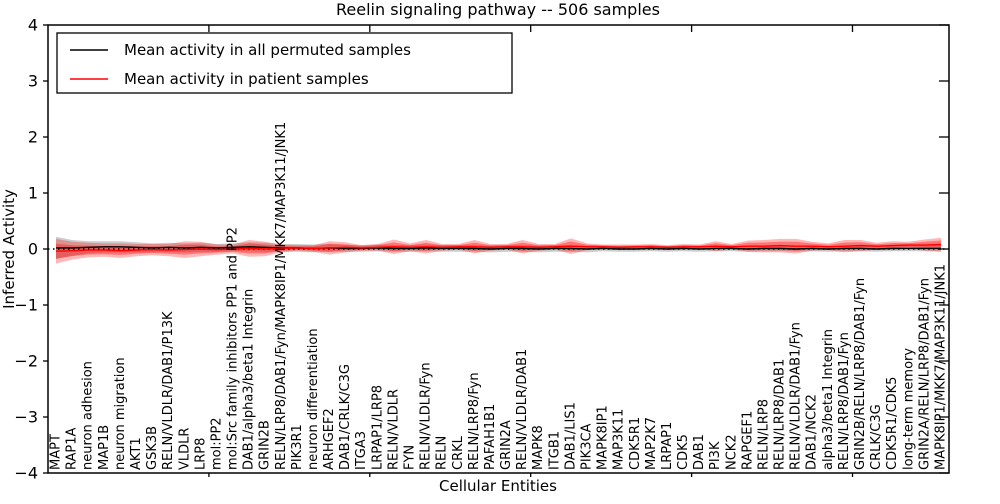 The image size is (1000, 504). I want to click on x-tick-label: FYN, so click(410, 457).